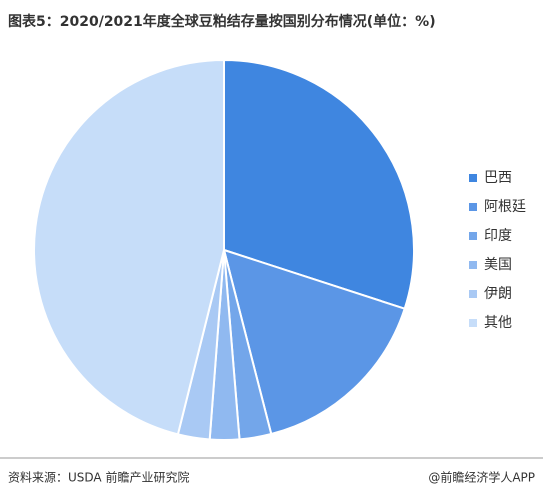  I want to click on legend-label: 其他, so click(498, 323).